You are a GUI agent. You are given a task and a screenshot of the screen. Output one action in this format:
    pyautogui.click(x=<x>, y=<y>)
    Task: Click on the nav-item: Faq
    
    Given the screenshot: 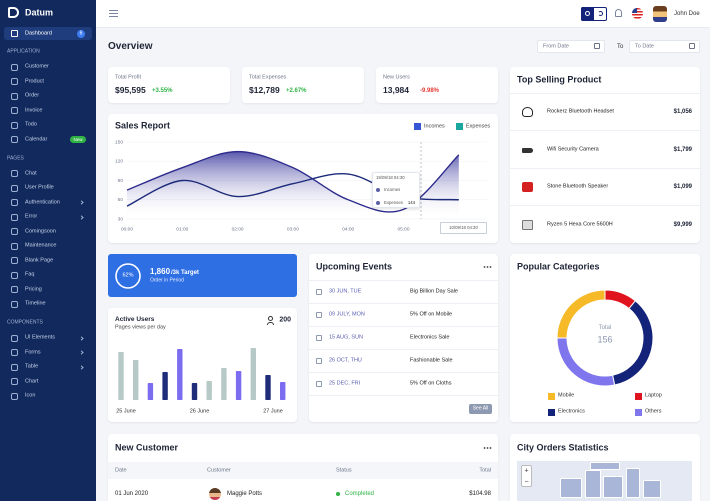 What is the action you would take?
    pyautogui.click(x=30, y=274)
    